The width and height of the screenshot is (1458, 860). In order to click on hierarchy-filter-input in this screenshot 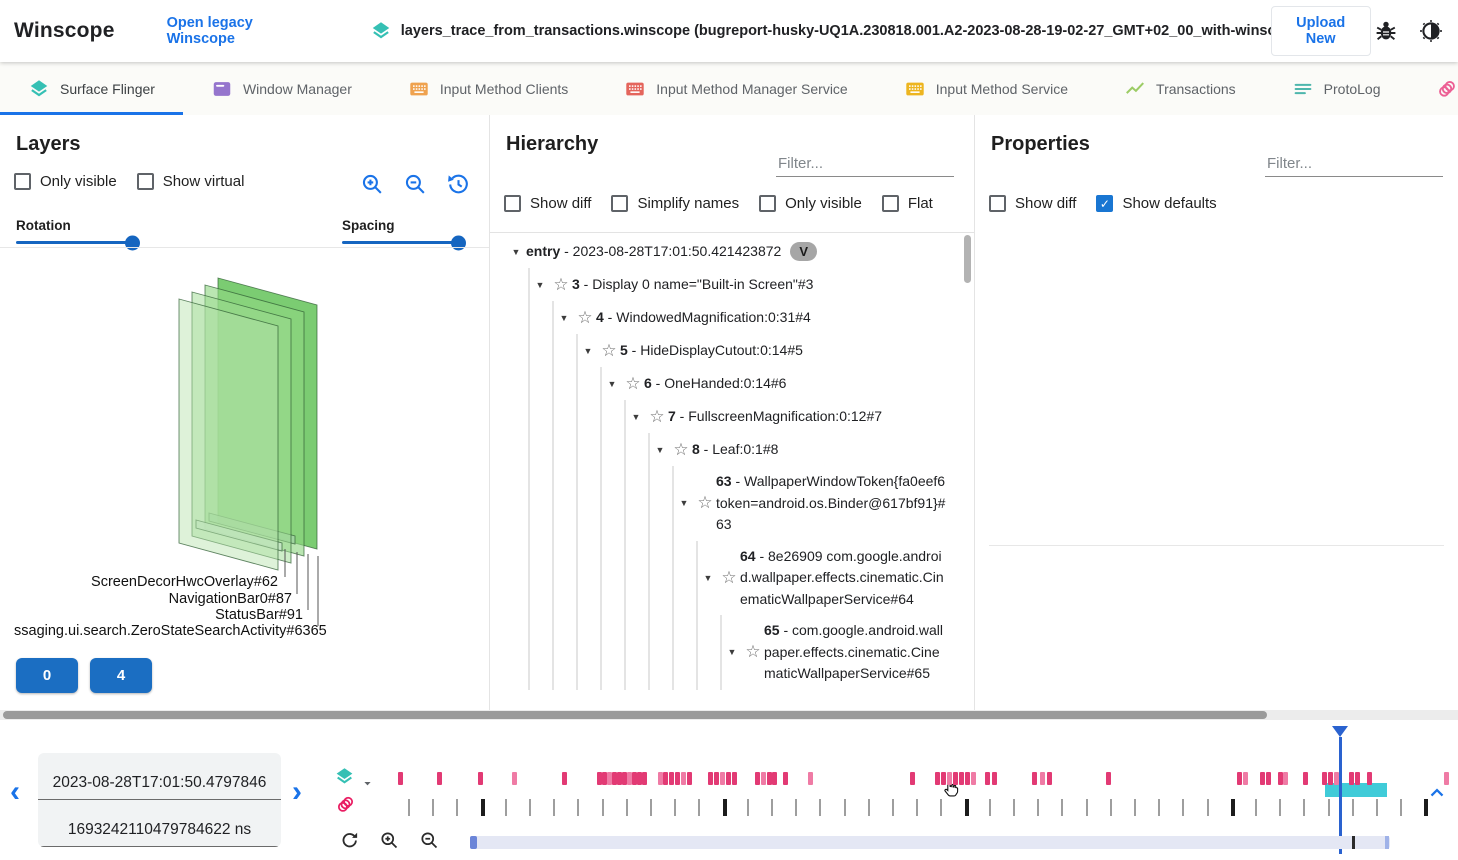, I will do `click(865, 164)`.